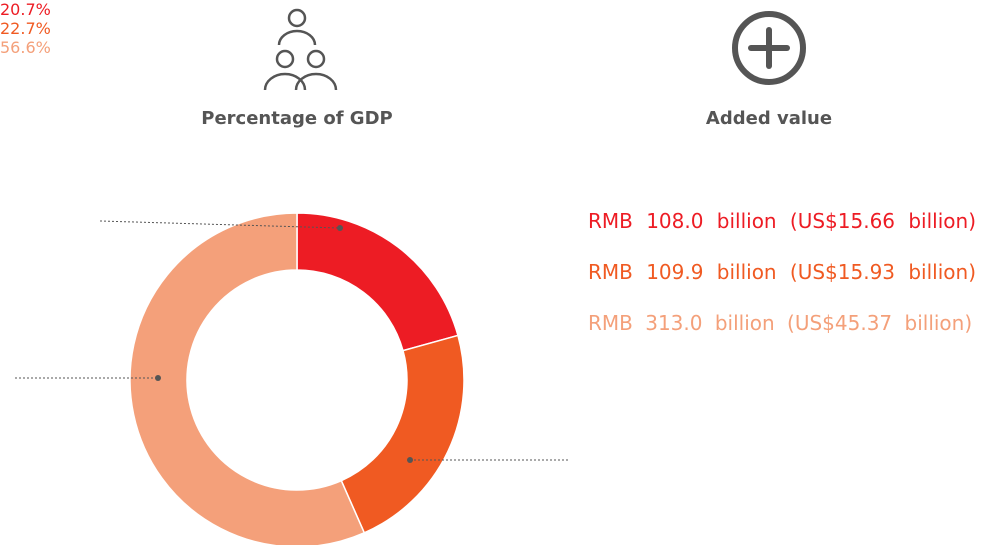 This screenshot has height=545, width=991. What do you see at coordinates (769, 48) in the screenshot?
I see `plus-icon` at bounding box center [769, 48].